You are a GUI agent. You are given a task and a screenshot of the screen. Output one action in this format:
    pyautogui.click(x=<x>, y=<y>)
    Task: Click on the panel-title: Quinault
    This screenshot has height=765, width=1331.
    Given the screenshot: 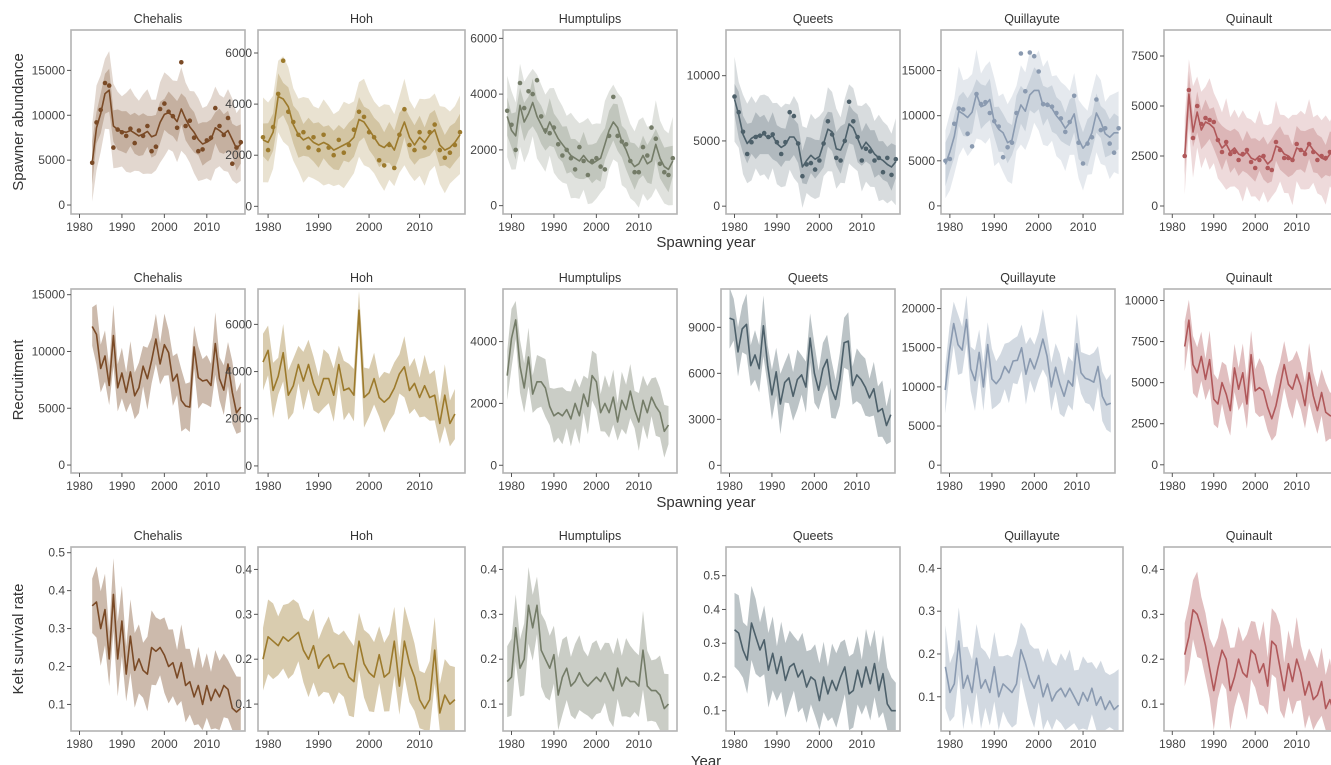 What is the action you would take?
    pyautogui.click(x=1249, y=278)
    